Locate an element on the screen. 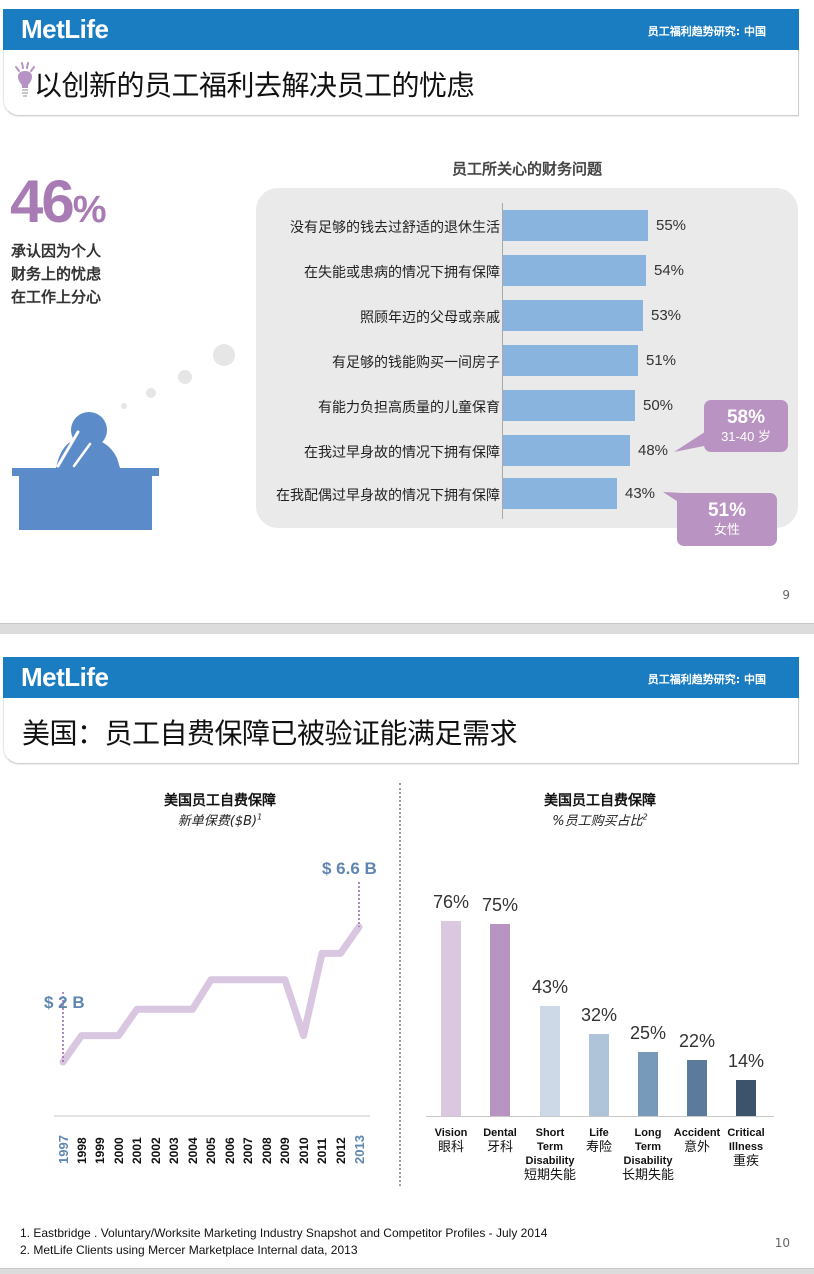 Image resolution: width=814 pixels, height=1274 pixels. x-axis-label: 1999 is located at coordinates (100, 1144).